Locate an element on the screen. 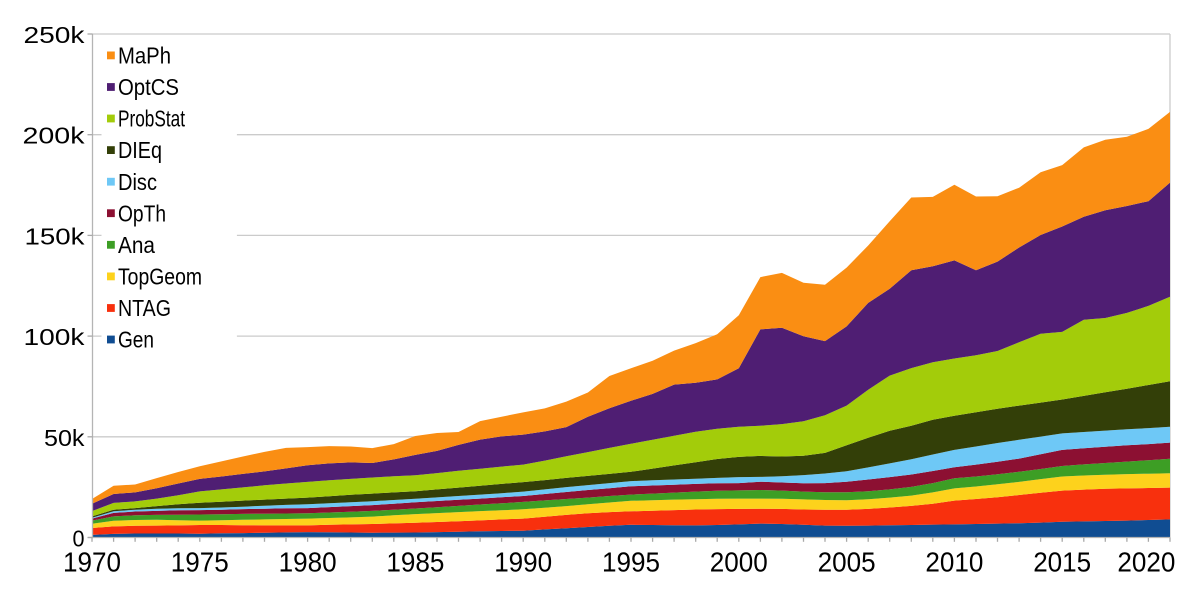 The image size is (1200, 607). svg-text: ProbStat is located at coordinates (151, 119).